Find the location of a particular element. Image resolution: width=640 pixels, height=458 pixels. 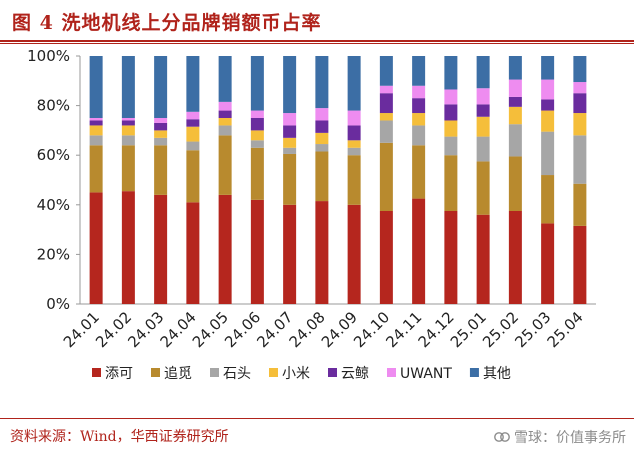

x-tick-label: 25.03 is located at coordinates (532, 329).